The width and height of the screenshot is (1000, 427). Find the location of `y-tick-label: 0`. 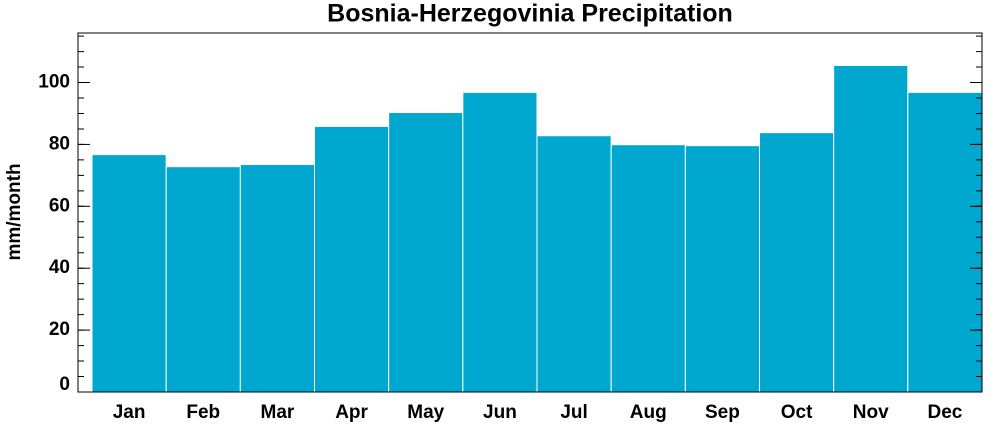

y-tick-label: 0 is located at coordinates (64, 384).